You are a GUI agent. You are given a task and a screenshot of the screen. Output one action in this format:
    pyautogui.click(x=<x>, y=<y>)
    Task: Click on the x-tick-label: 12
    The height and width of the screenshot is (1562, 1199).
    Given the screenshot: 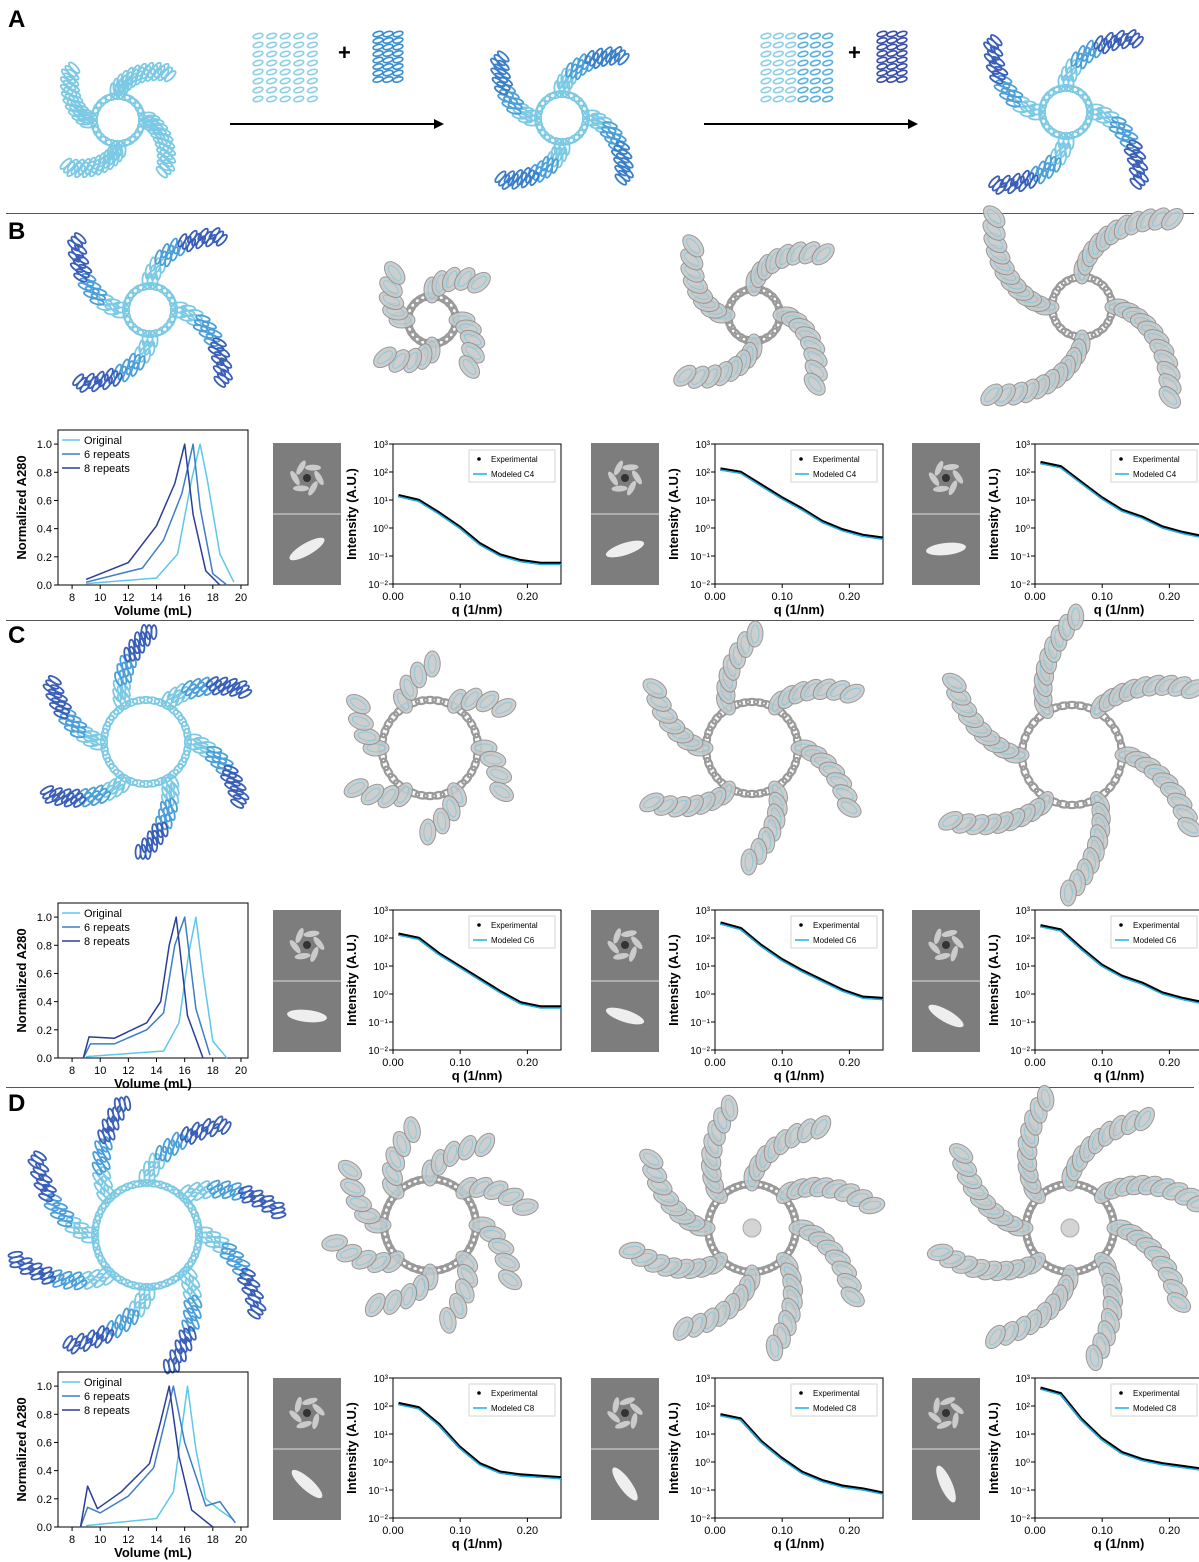 What is the action you would take?
    pyautogui.click(x=128, y=1071)
    